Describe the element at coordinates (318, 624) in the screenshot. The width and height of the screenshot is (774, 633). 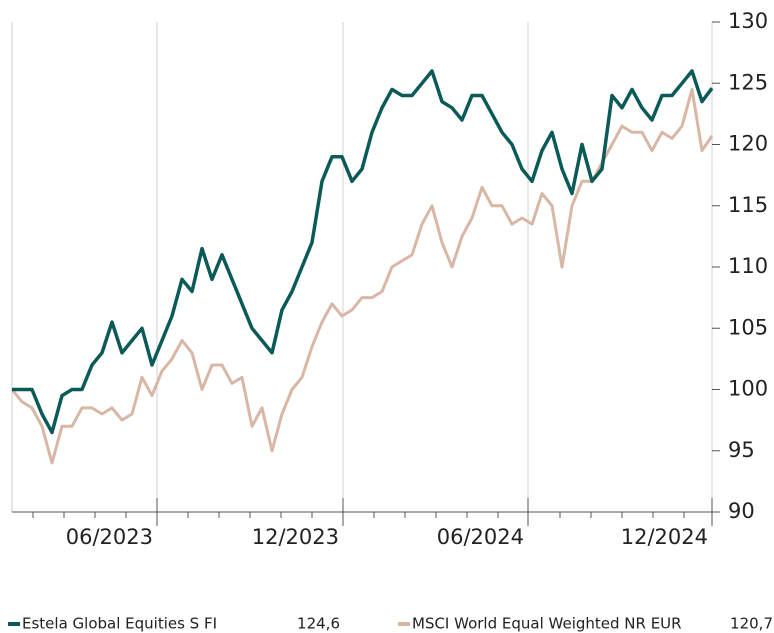
I see `legend-value: 124,6` at that location.